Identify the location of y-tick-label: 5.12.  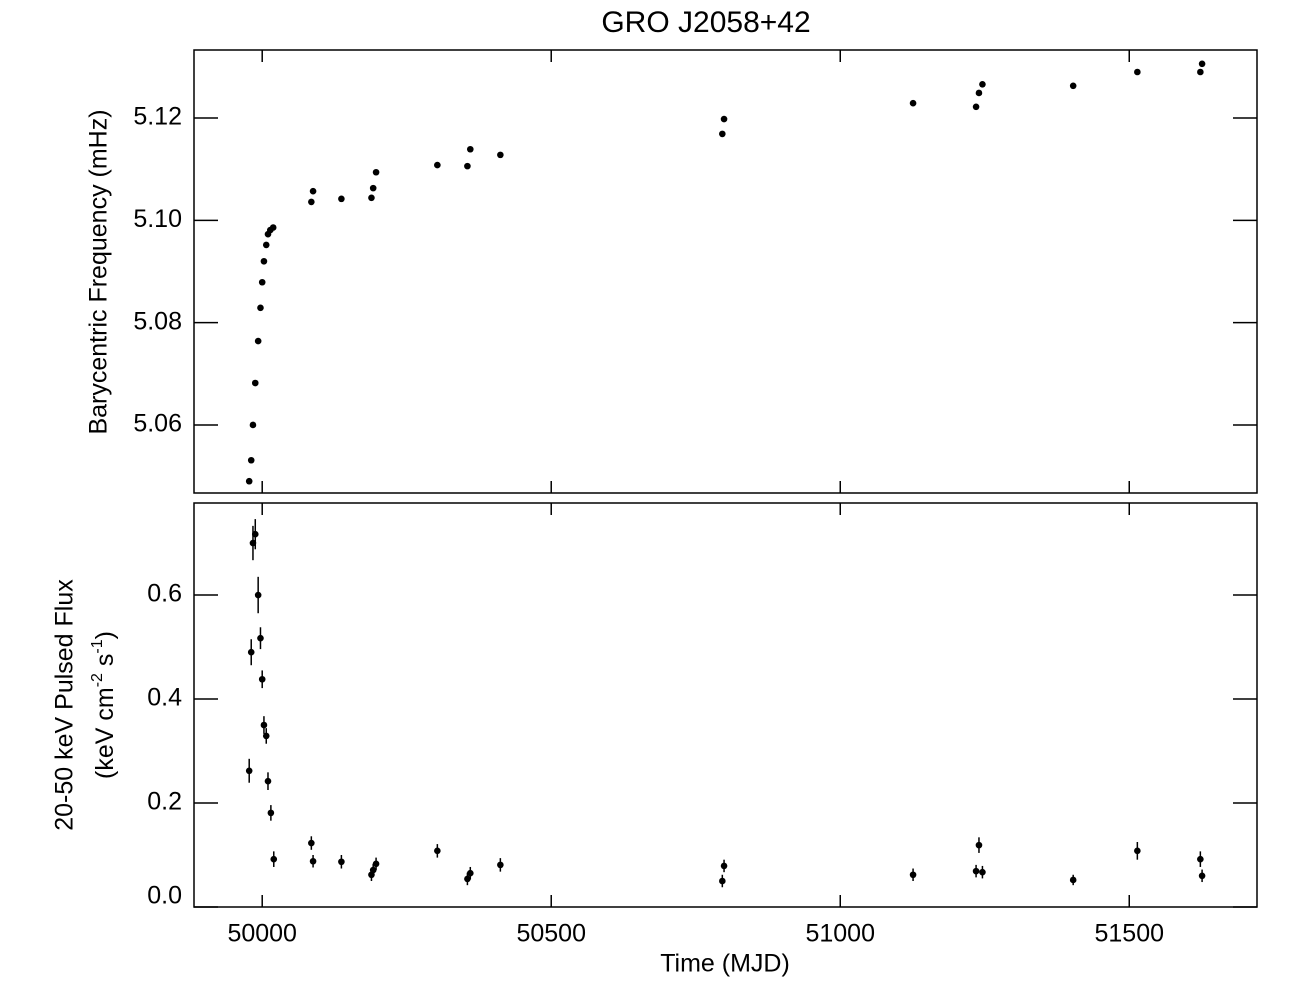
(157, 117).